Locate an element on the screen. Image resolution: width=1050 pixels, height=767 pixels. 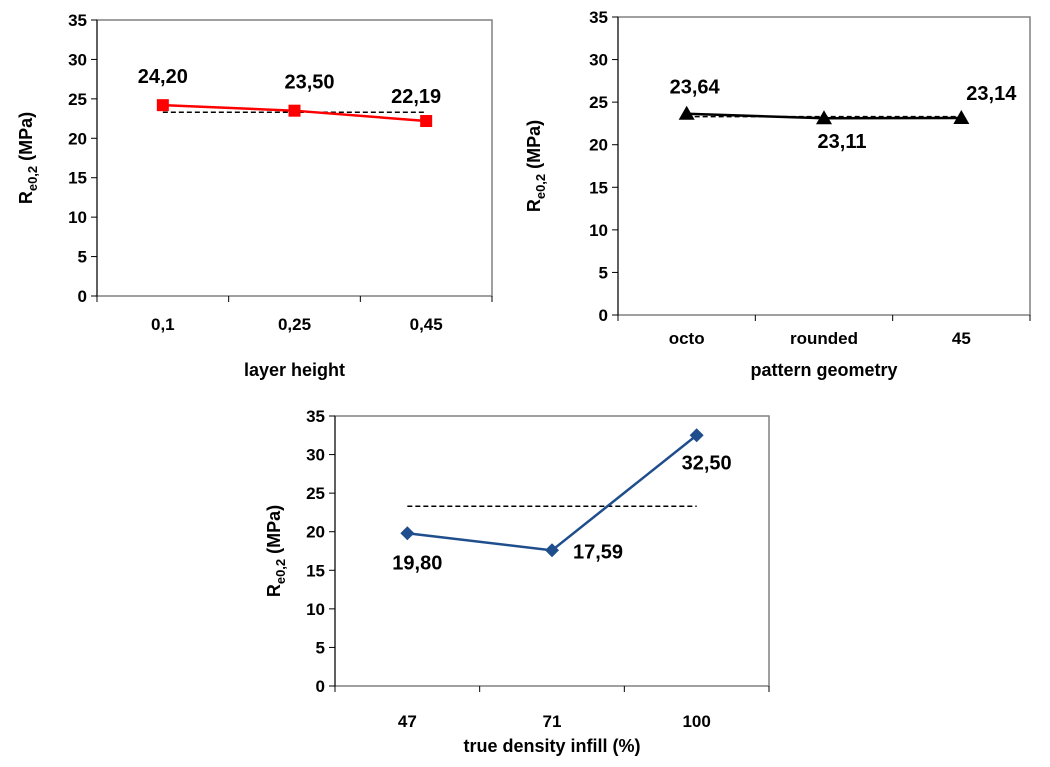
data-label: 22,19 is located at coordinates (416, 97).